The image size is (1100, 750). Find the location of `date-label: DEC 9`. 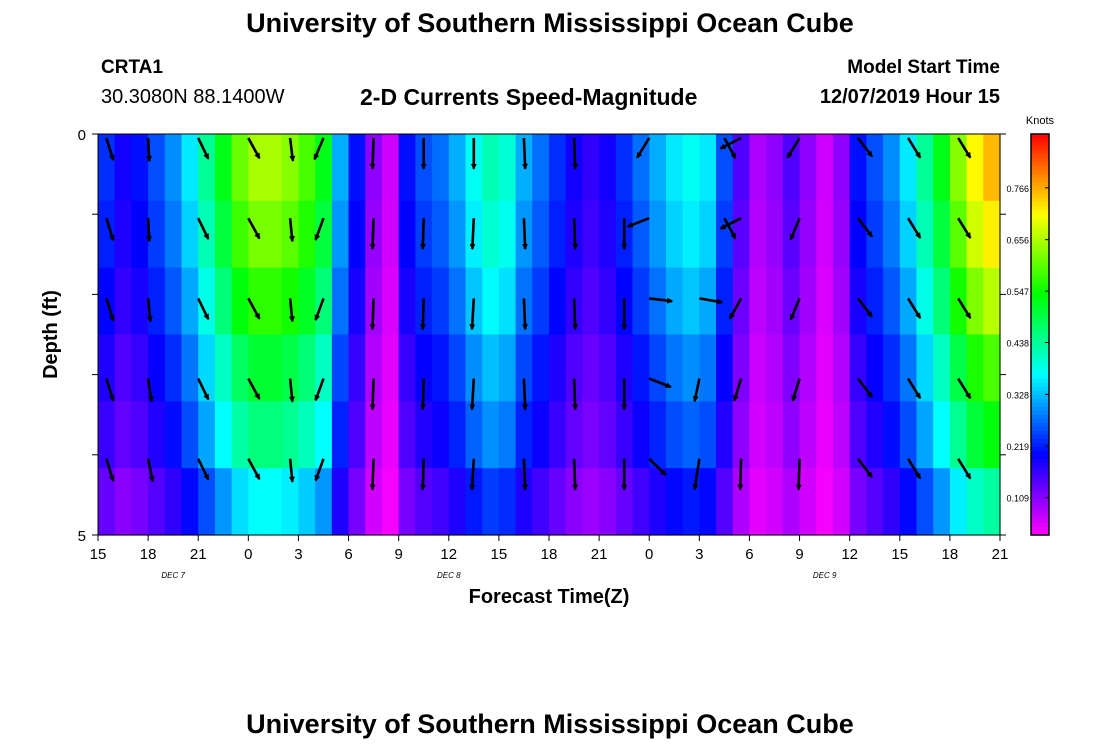

date-label: DEC 9 is located at coordinates (825, 575).